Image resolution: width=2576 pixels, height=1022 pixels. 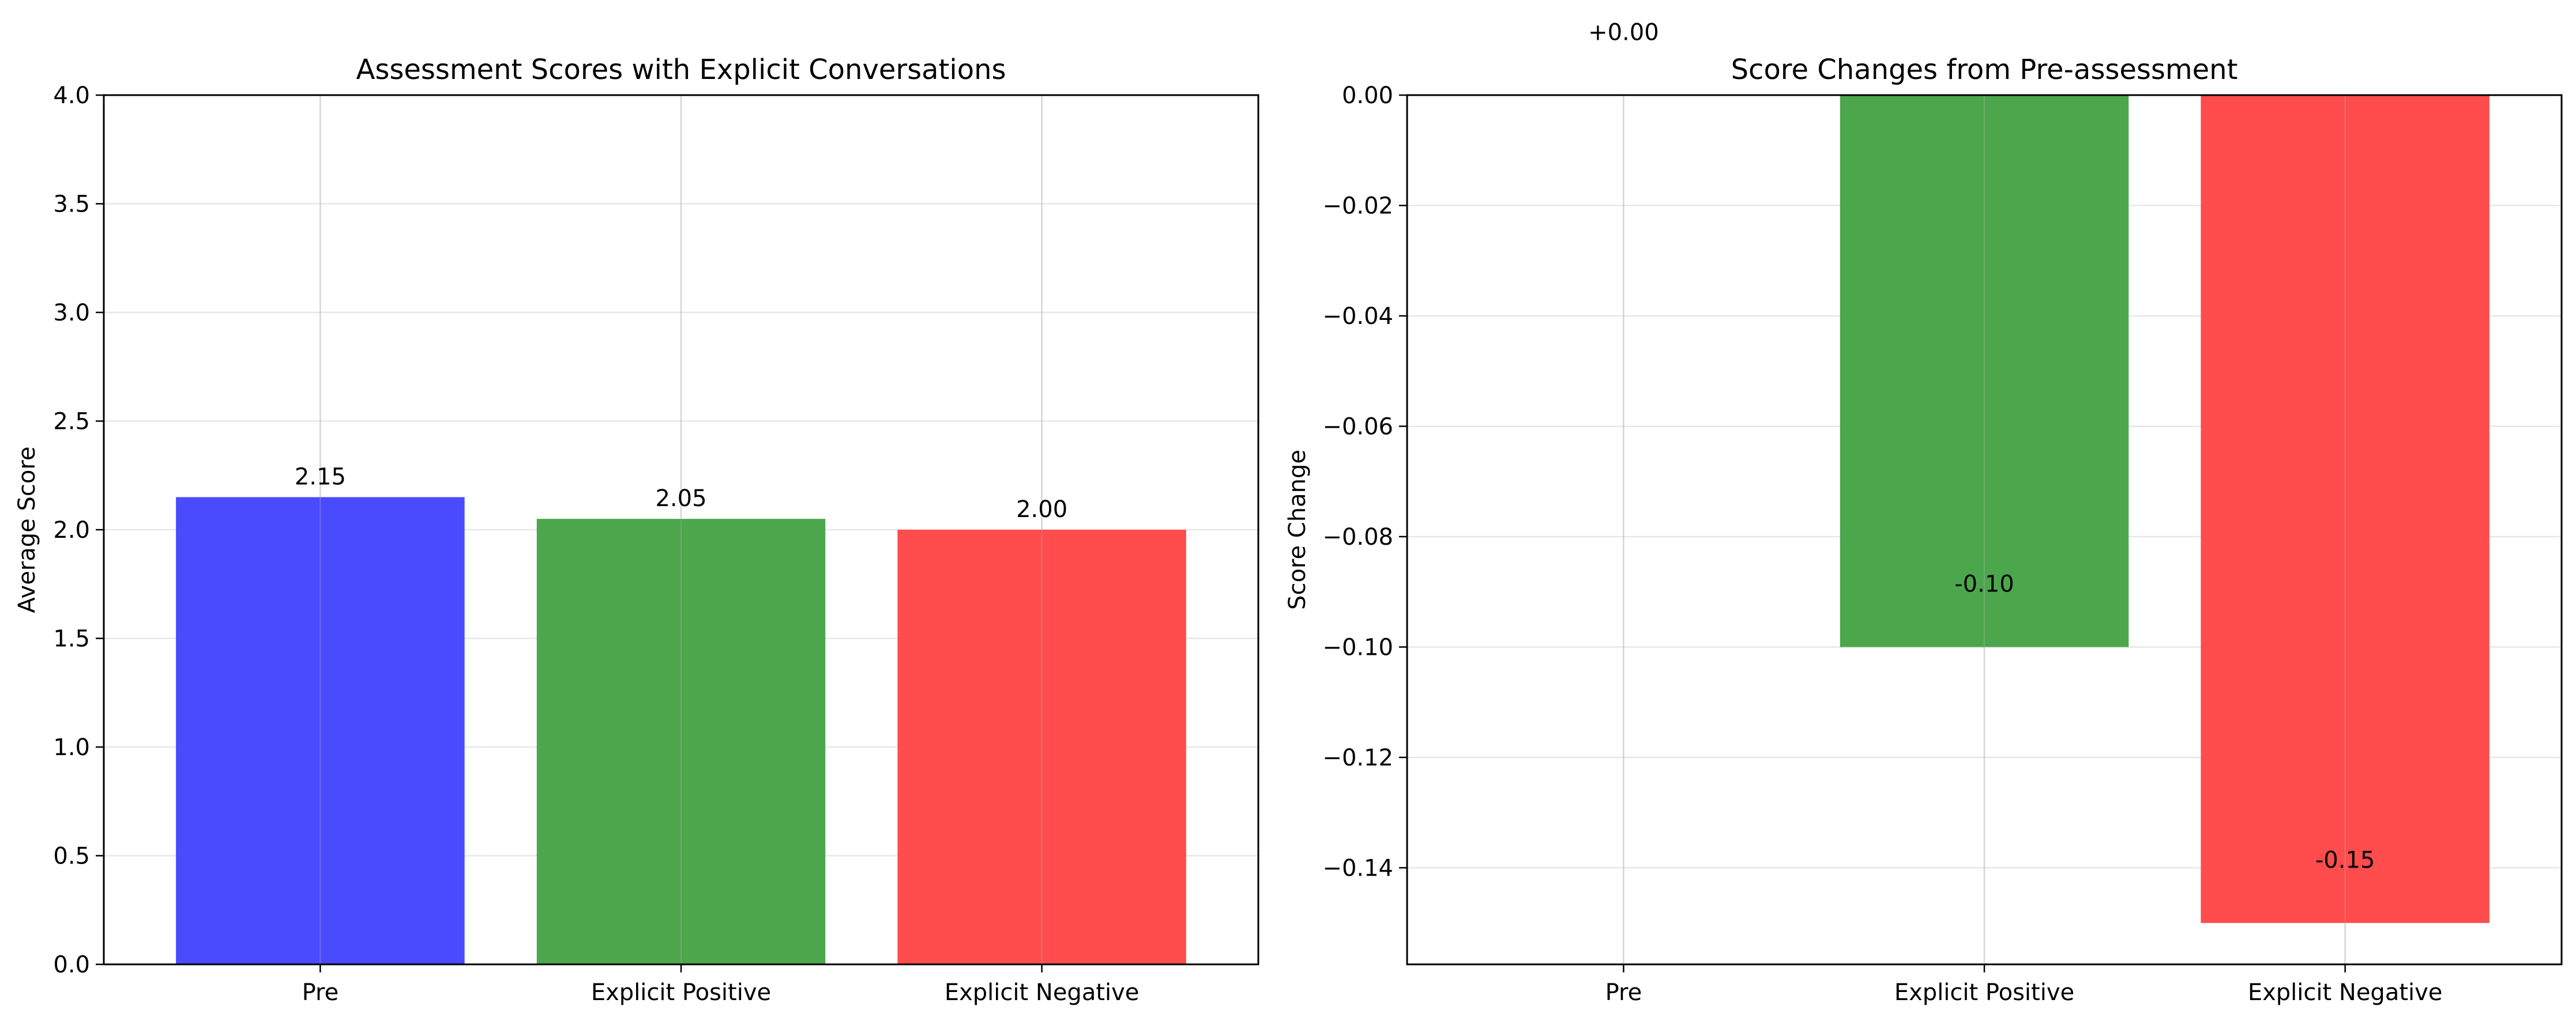 I want to click on y-tick-label: 2.5, so click(x=71, y=422).